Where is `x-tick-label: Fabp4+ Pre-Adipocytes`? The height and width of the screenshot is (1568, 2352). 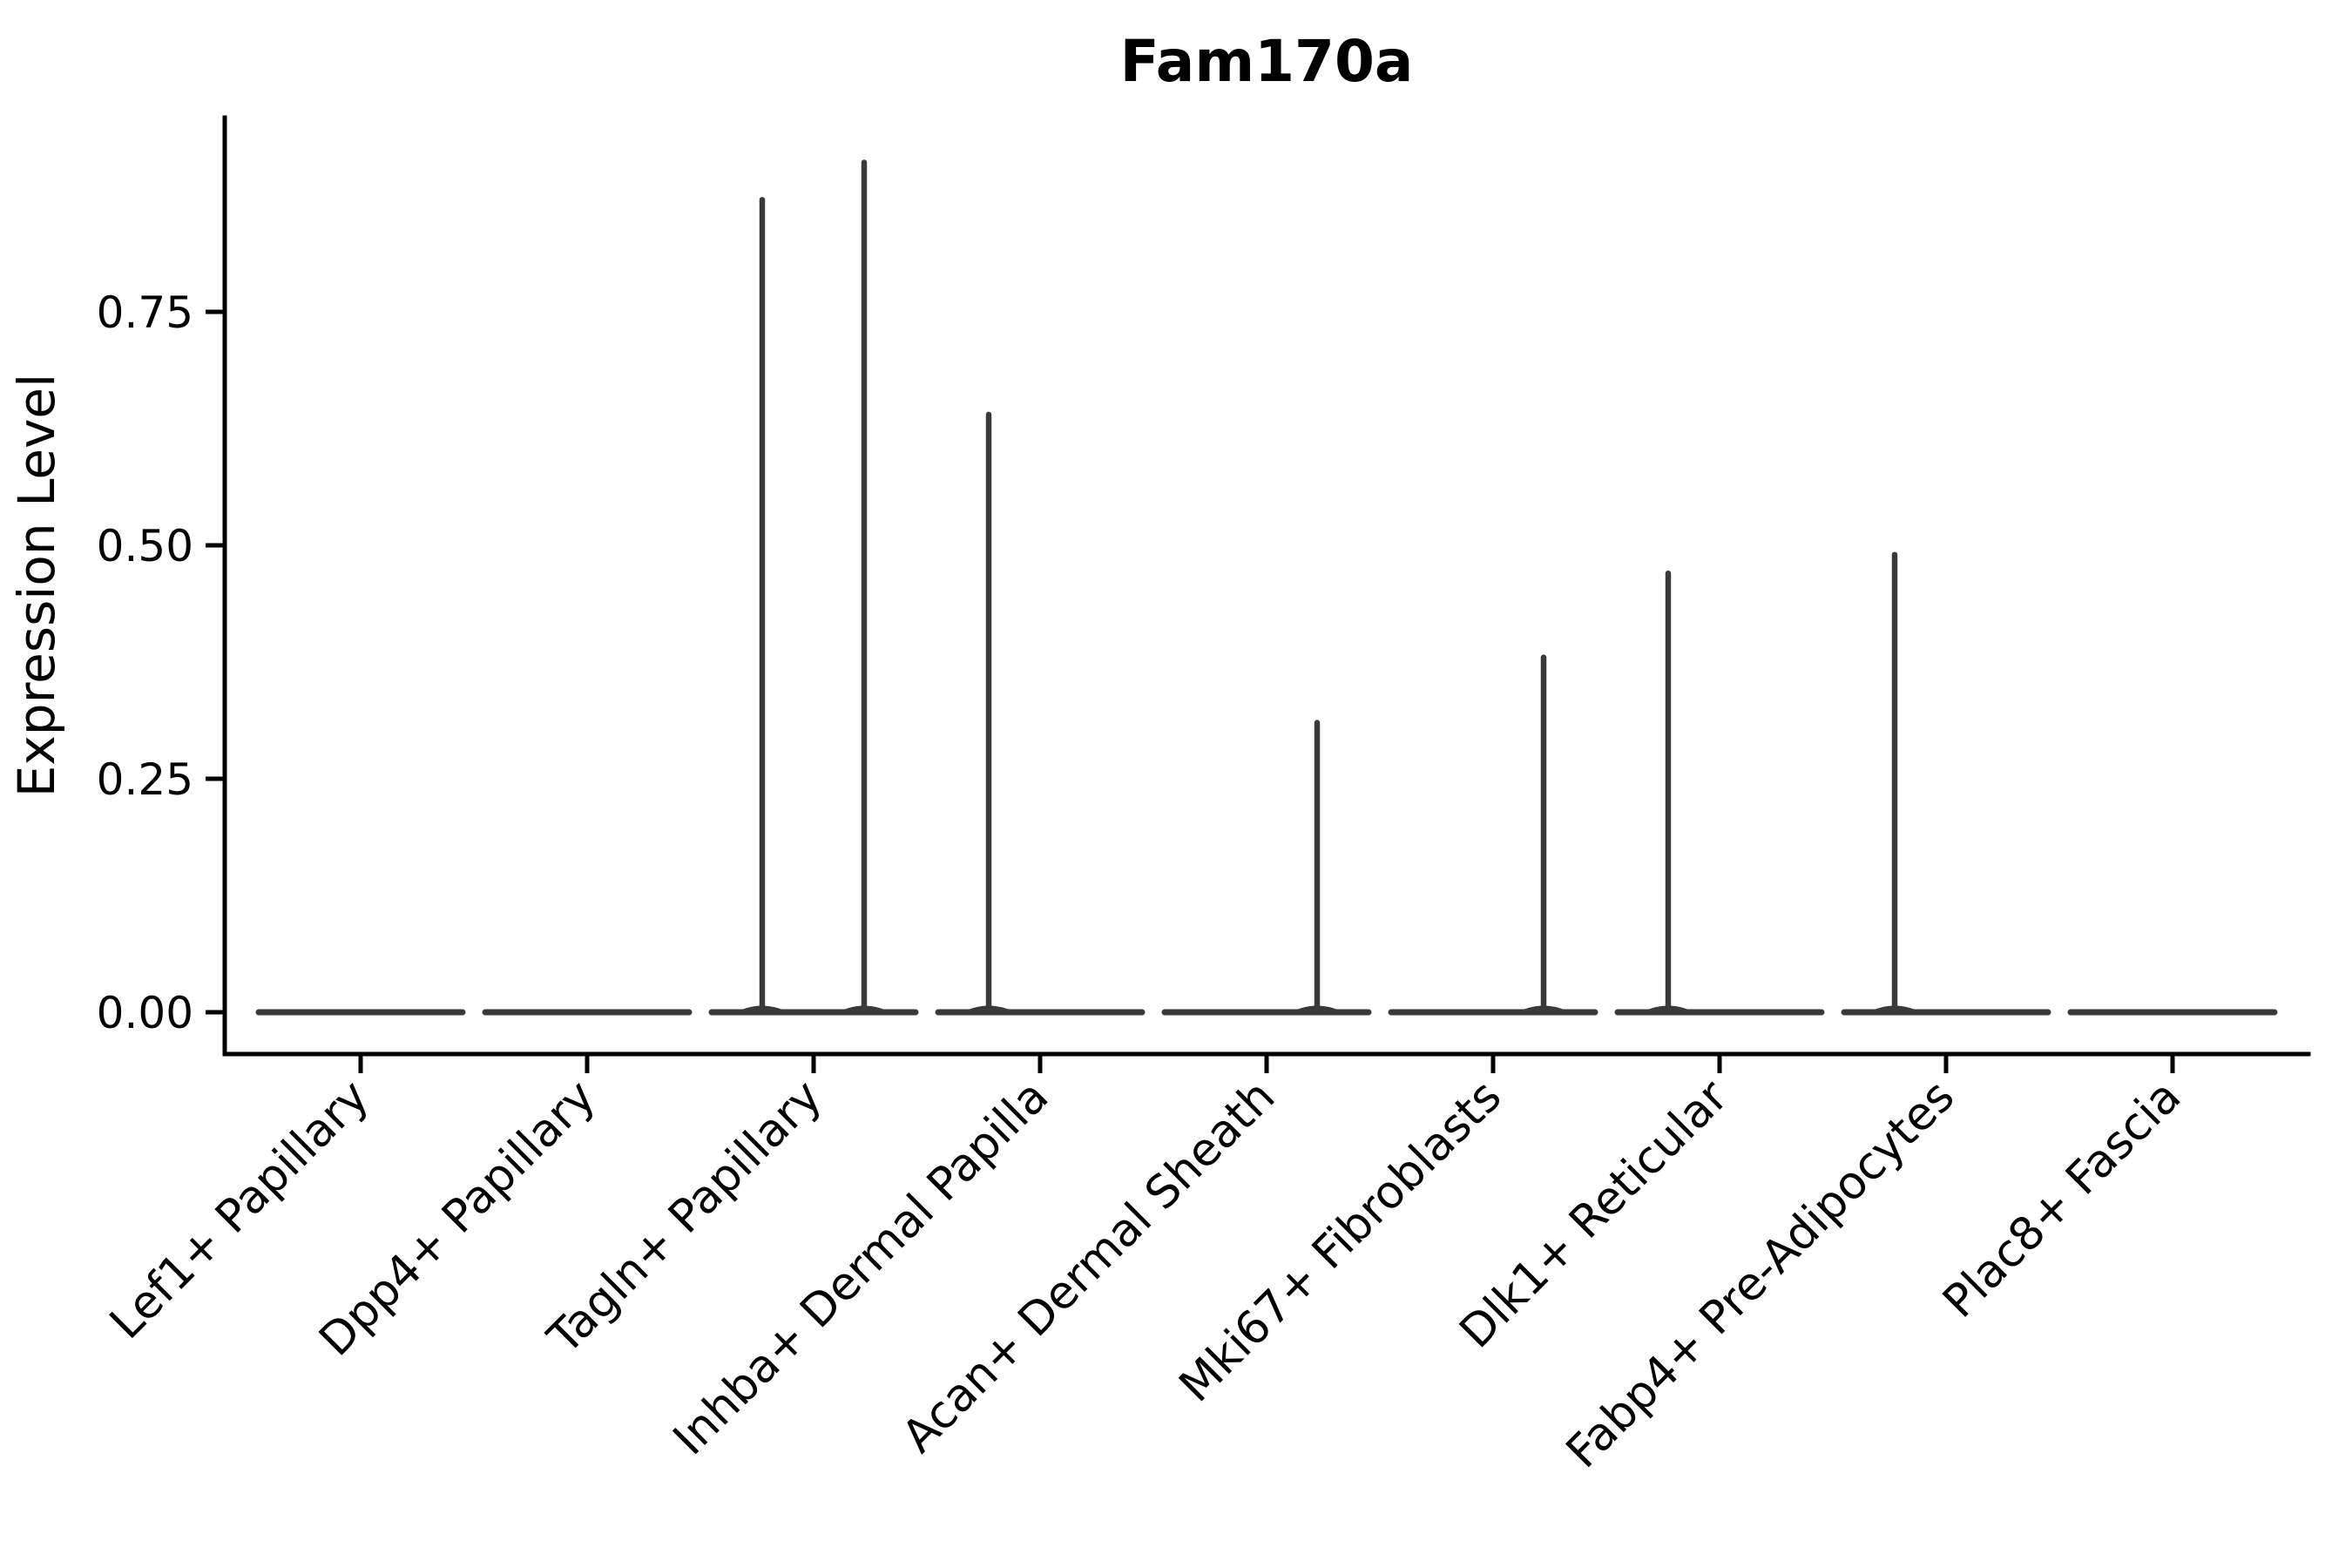
x-tick-label: Fabp4+ Pre-Adipocytes is located at coordinates (1761, 1274).